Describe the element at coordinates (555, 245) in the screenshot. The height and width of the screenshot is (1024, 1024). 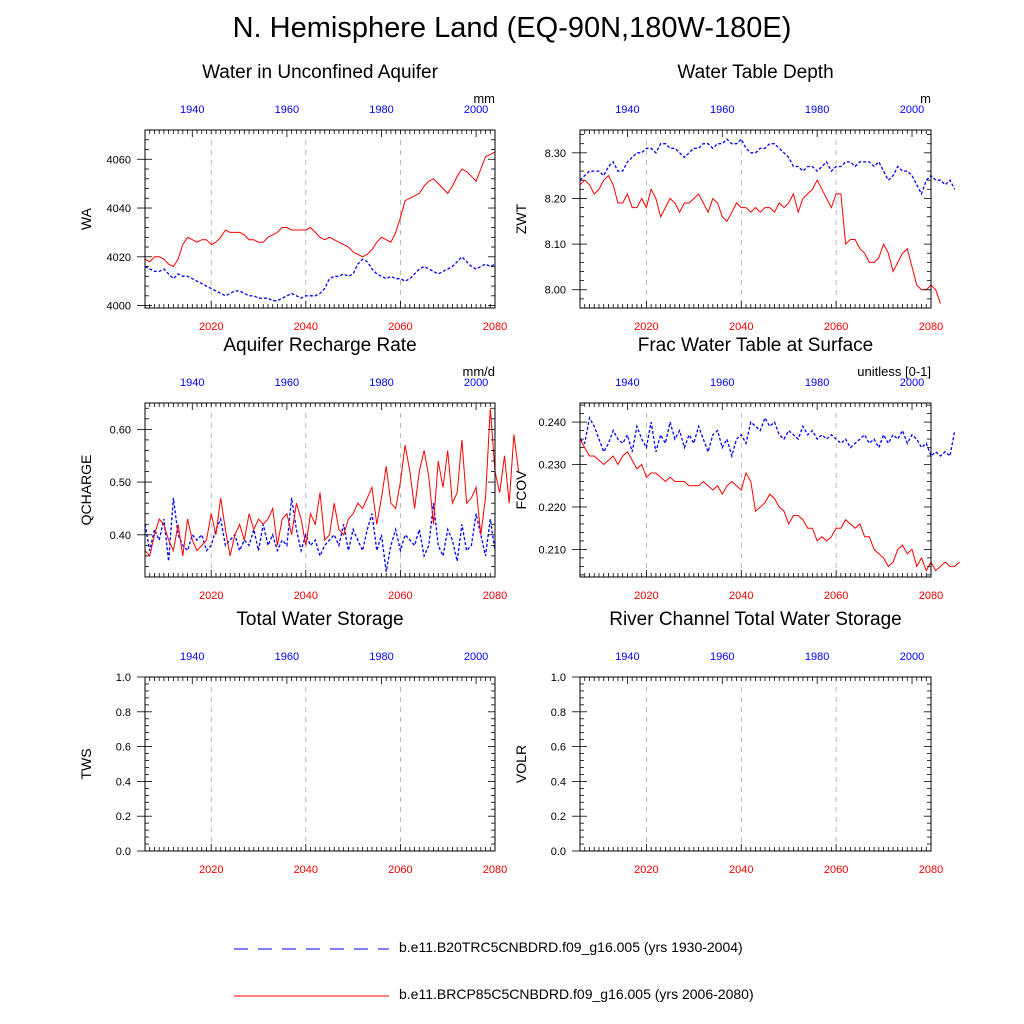
I see `y-tick-label: 8.10` at that location.